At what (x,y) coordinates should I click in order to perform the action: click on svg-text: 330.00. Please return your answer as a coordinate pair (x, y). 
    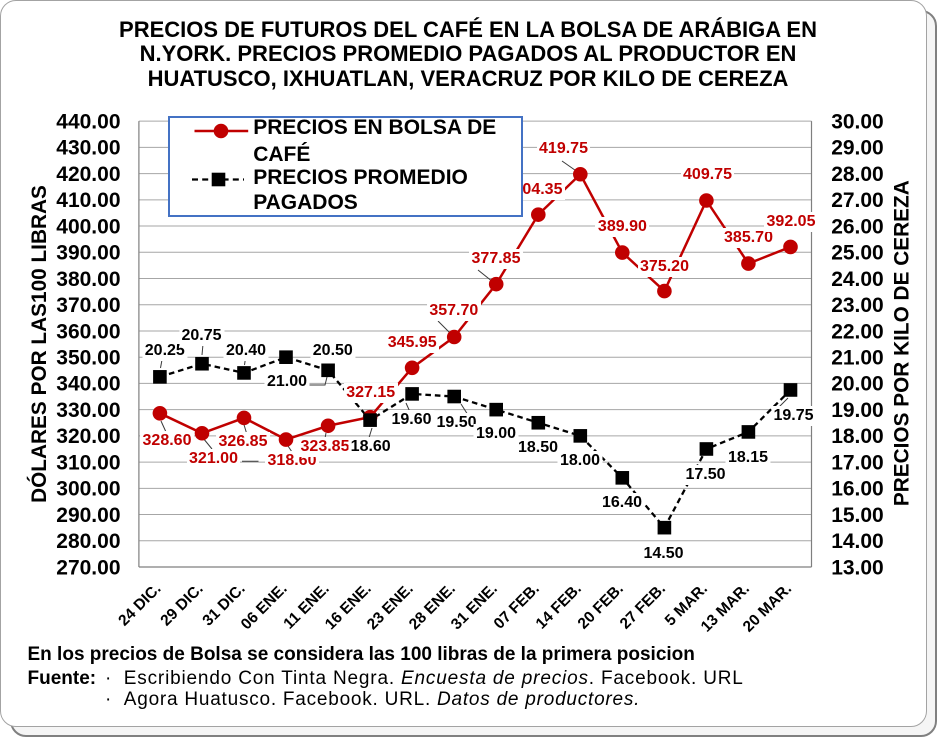
    Looking at the image, I should click on (88, 410).